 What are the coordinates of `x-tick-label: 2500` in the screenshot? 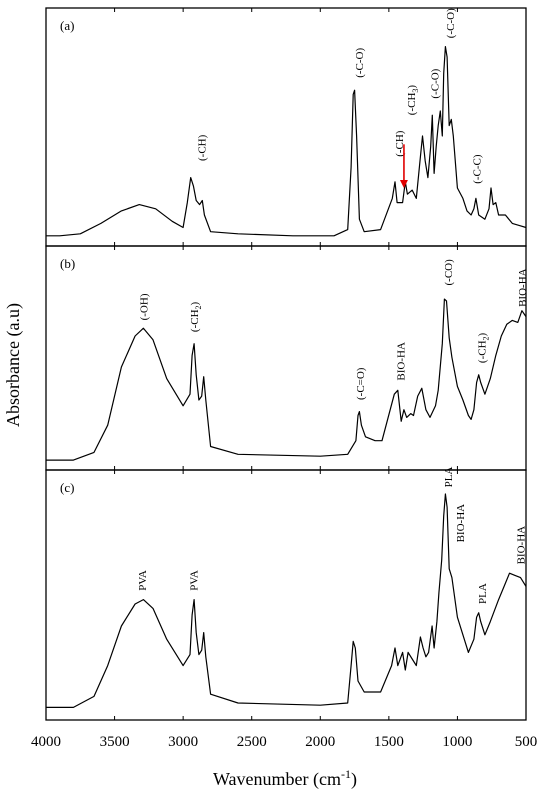 It's located at (252, 742).